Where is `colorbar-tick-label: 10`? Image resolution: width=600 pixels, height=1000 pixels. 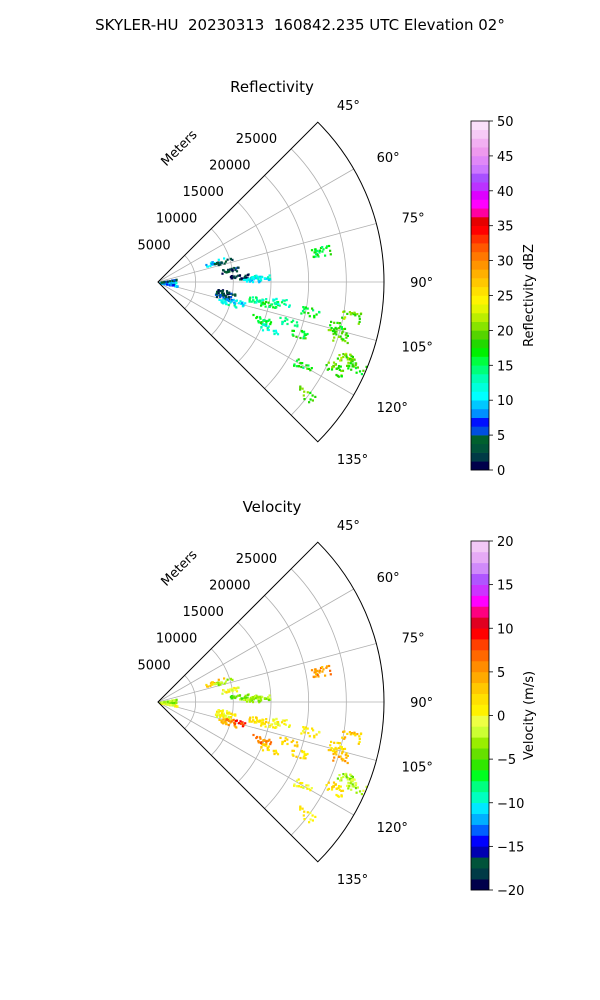 colorbar-tick-label: 10 is located at coordinates (505, 629).